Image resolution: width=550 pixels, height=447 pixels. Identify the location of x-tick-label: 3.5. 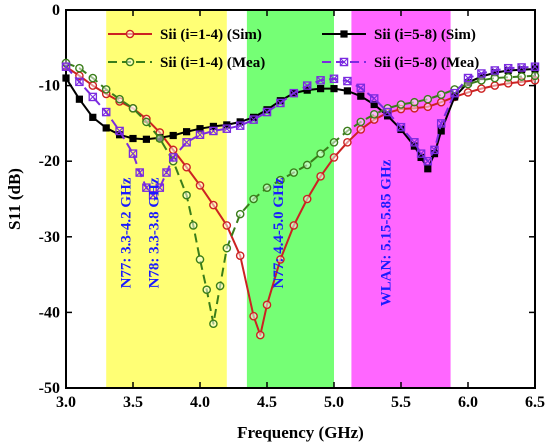
(133, 402).